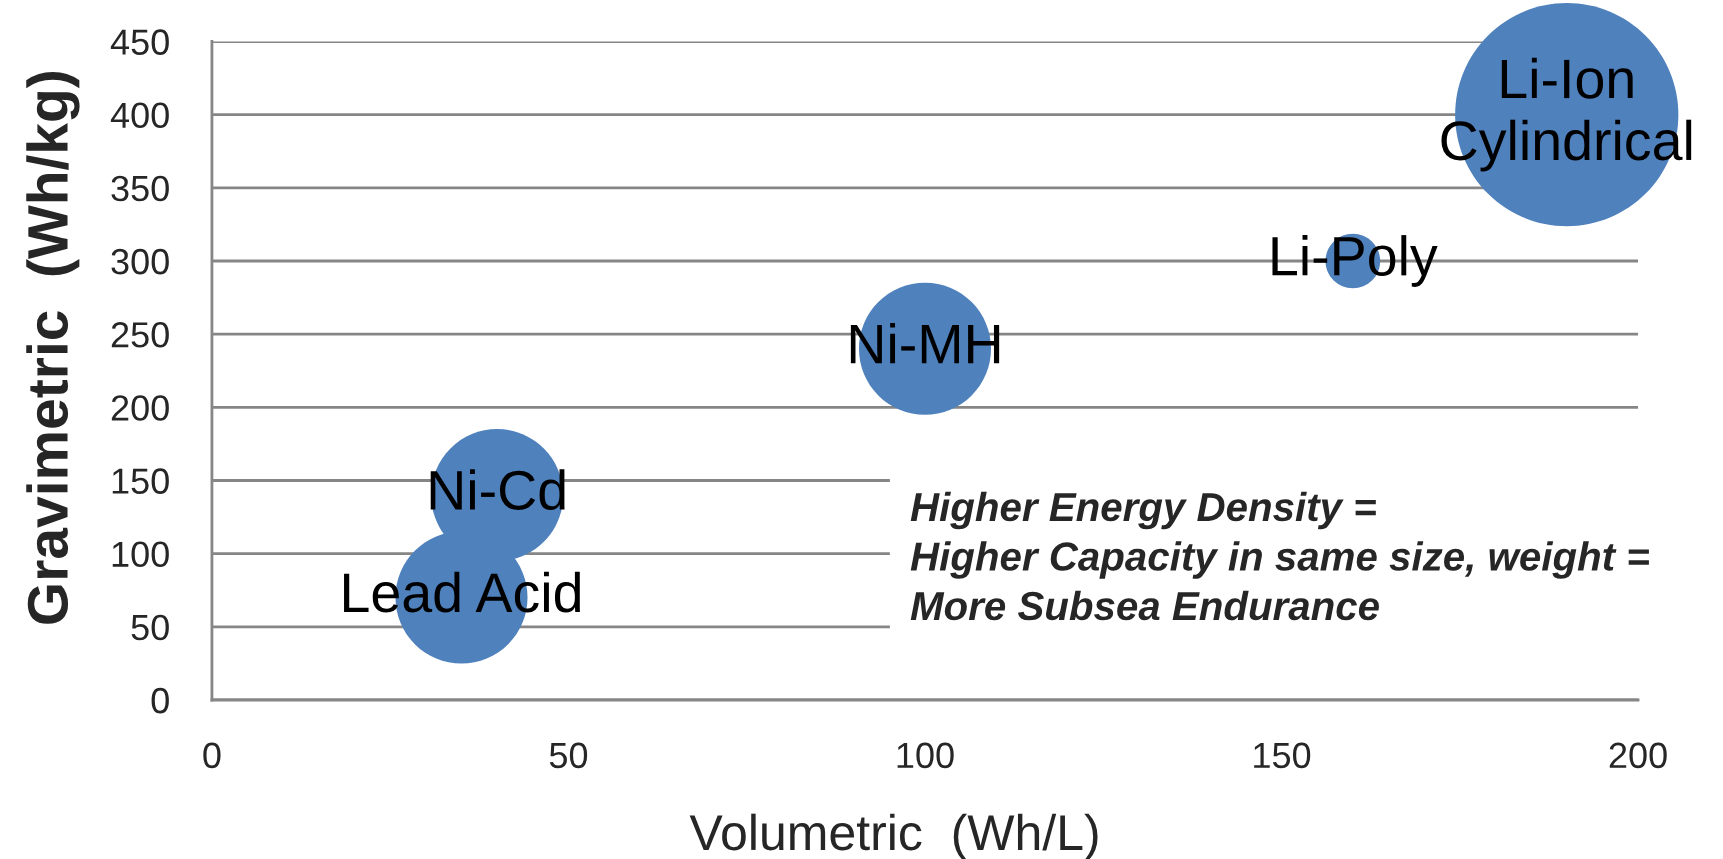 This screenshot has height=859, width=1723. I want to click on y-tick-label: 450, so click(139, 42).